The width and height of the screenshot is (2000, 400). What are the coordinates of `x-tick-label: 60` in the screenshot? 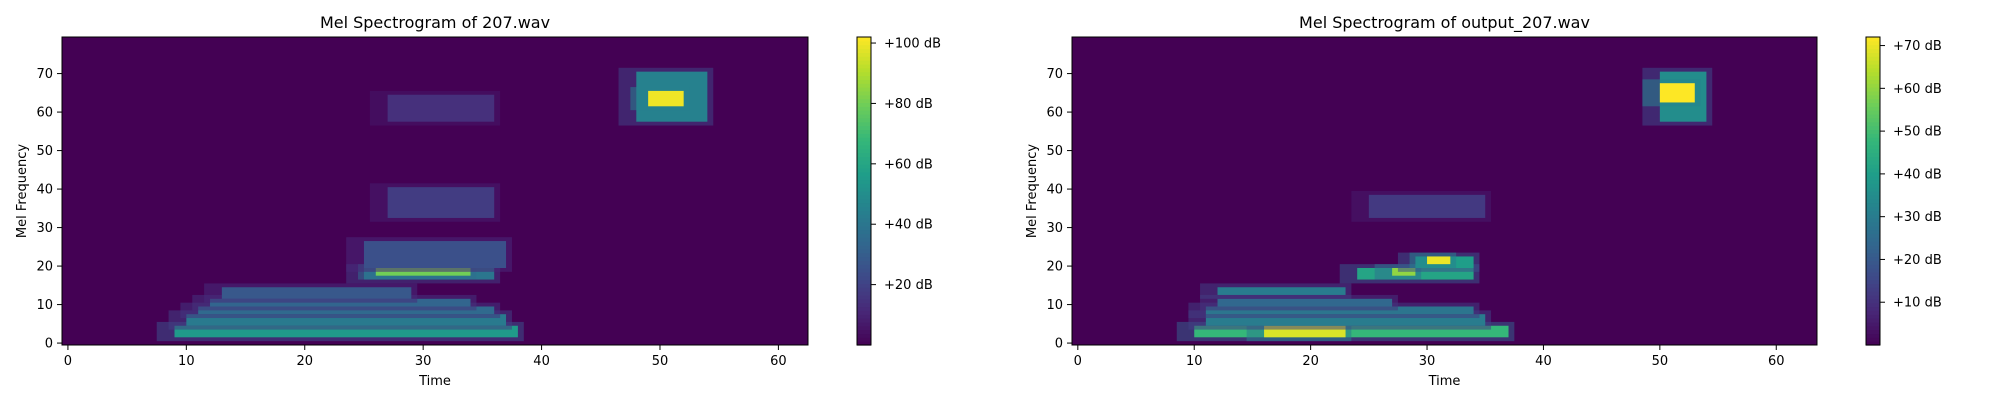 It's located at (1776, 361).